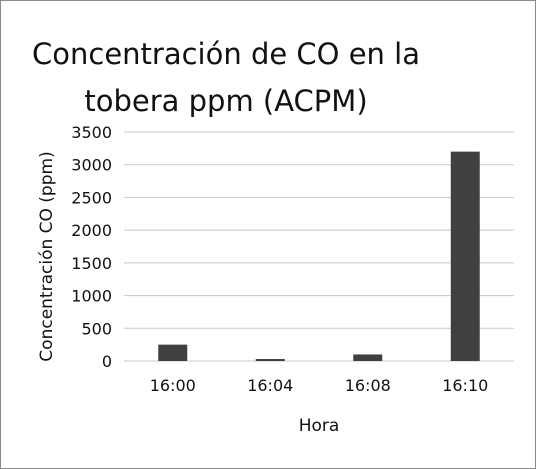 The image size is (536, 469). I want to click on x-tick-label: 16:10, so click(465, 385).